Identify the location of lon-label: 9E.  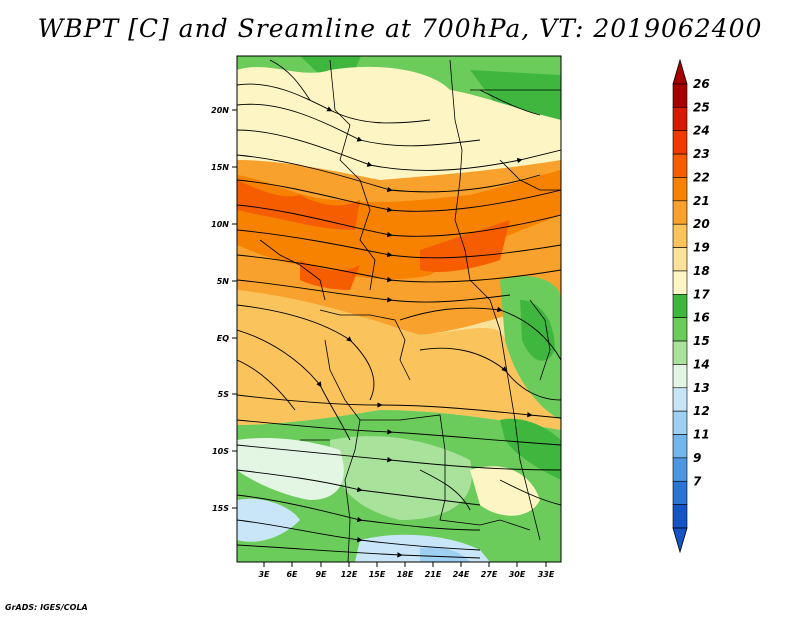
(321, 574).